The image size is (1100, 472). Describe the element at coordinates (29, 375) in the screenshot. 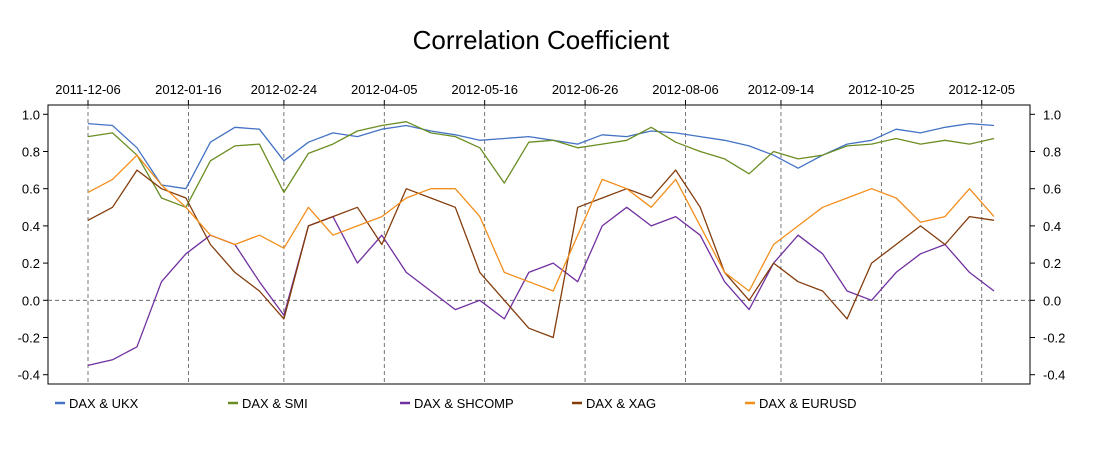

I see `y-tick-label-left: -0.4` at that location.